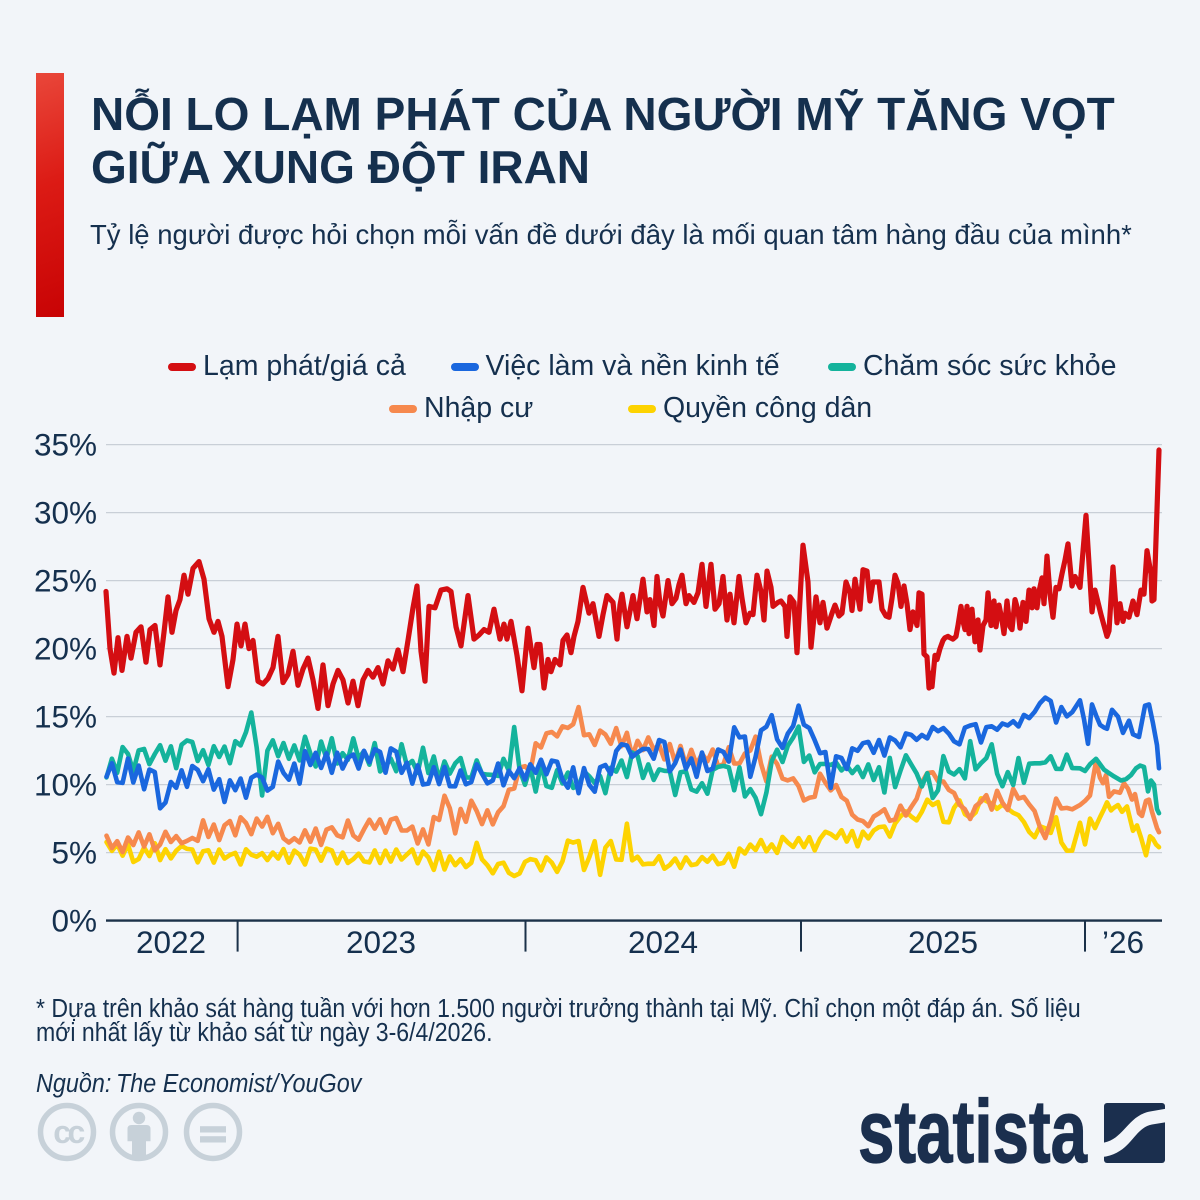 The height and width of the screenshot is (1200, 1200). I want to click on svg-text: 30%, so click(65, 513).